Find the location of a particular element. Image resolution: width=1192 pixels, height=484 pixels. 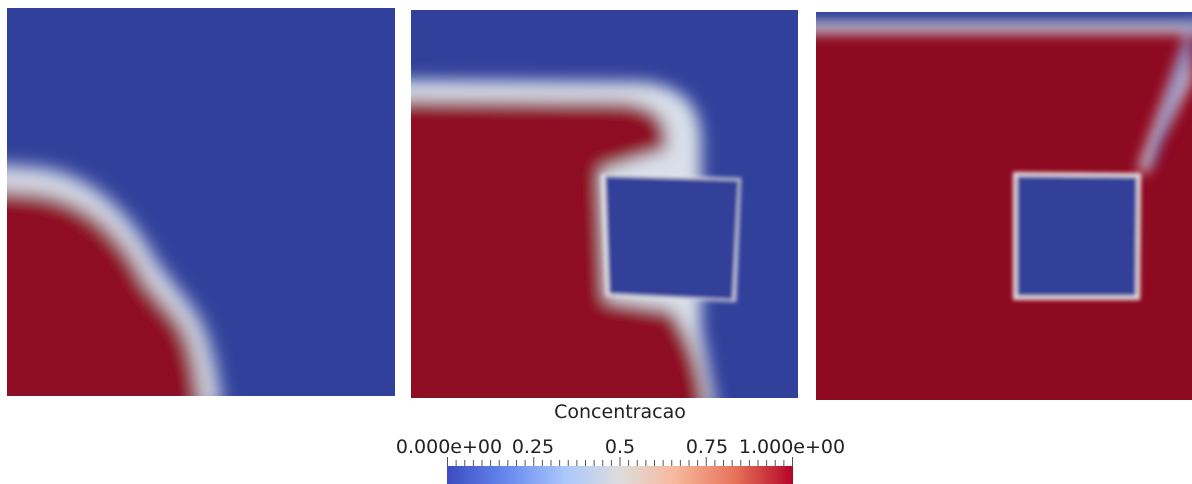

colorbar-tick-label: 0.000e+00 is located at coordinates (449, 447).